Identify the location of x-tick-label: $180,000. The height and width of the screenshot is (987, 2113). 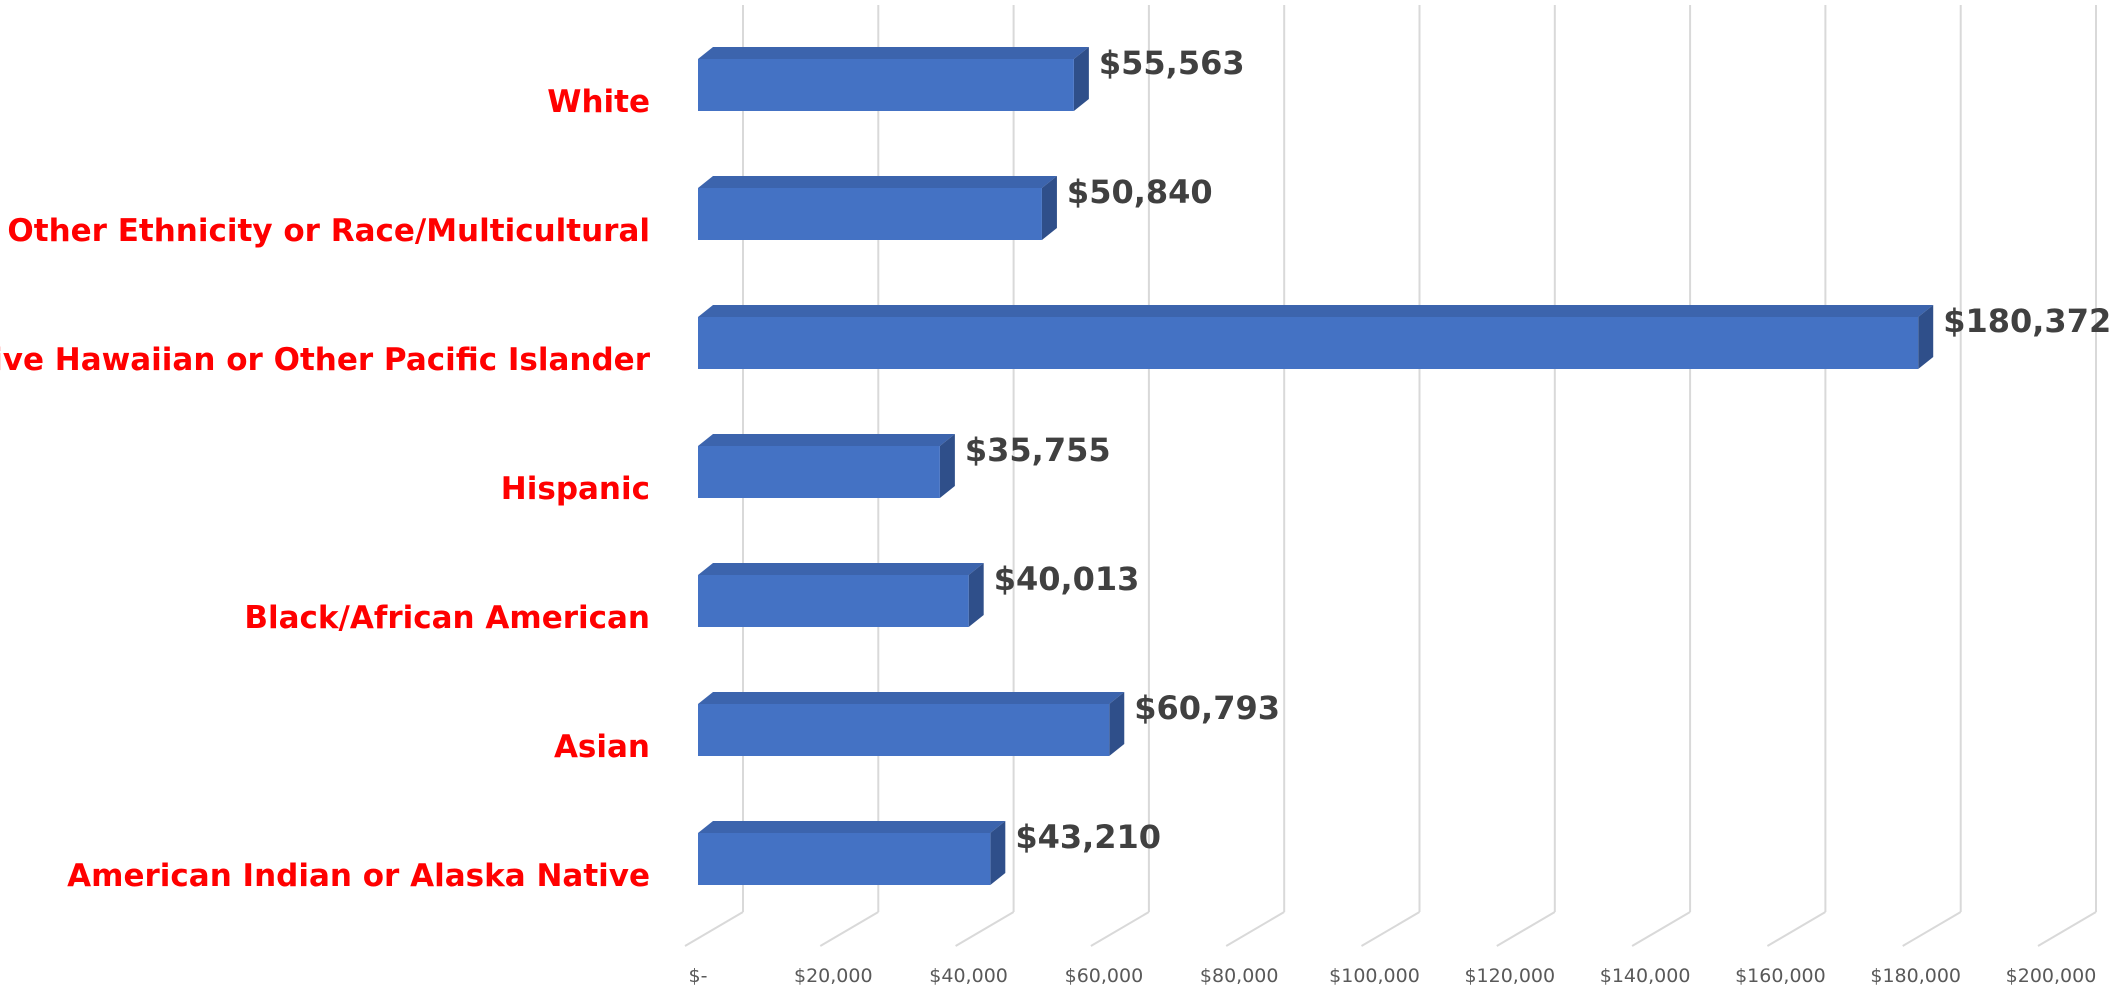
(1915, 976).